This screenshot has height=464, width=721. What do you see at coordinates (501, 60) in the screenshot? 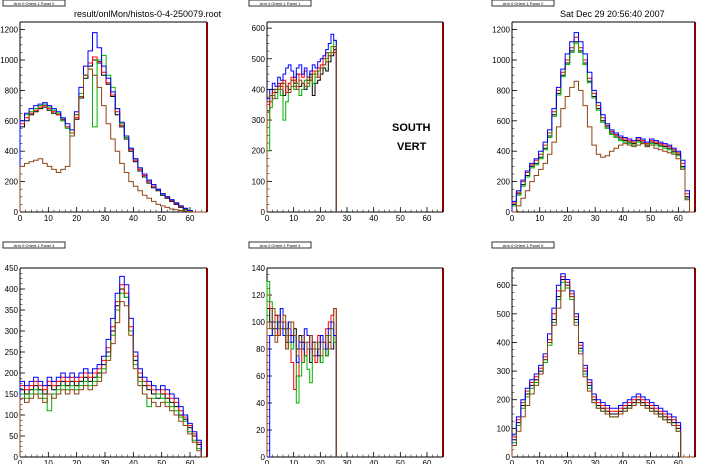
I see `y-tick-label: 1000` at bounding box center [501, 60].